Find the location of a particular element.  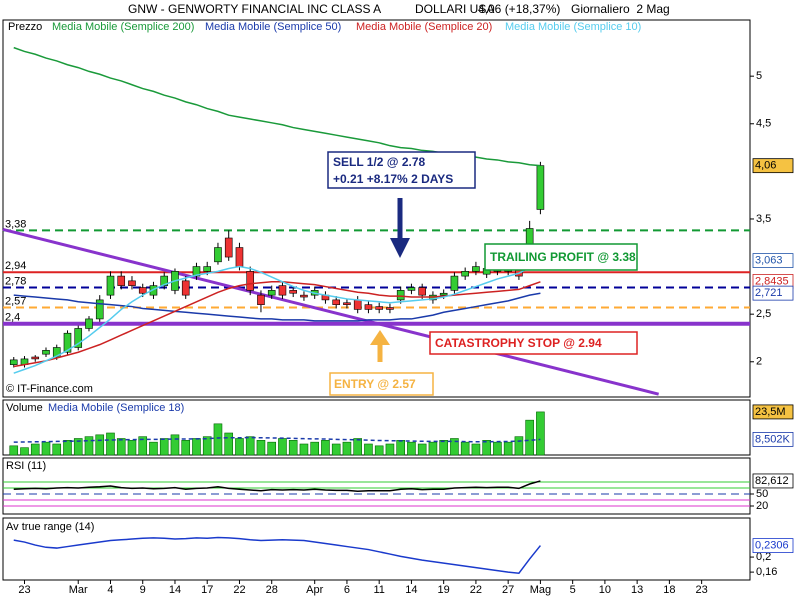

credit: © IT-Finance.com is located at coordinates (49, 389).